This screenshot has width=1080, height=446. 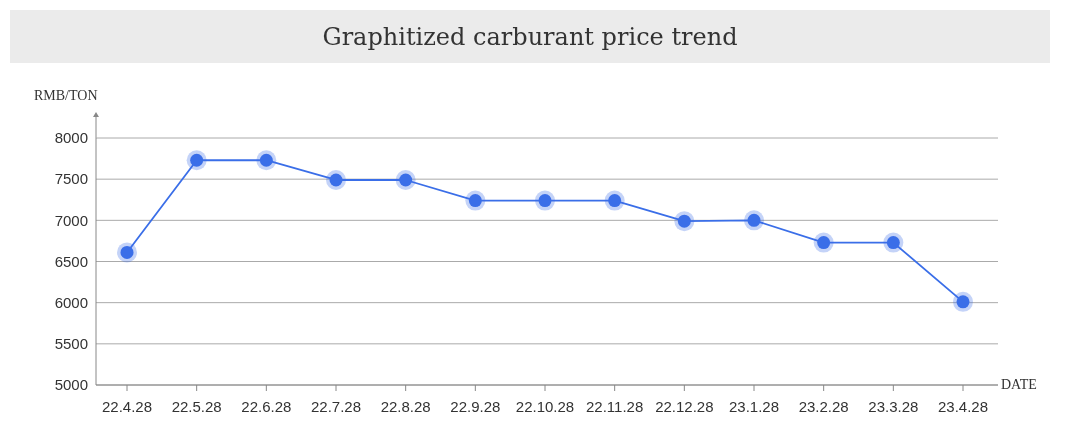 I want to click on y-tick-label: 6500, so click(x=71, y=261).